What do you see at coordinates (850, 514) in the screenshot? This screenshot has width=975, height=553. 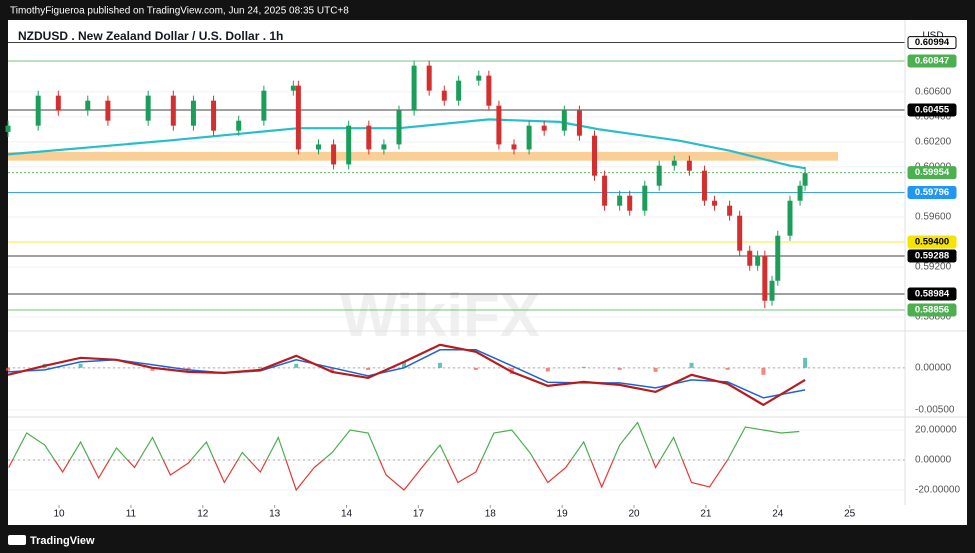 I see `x-tick-label: 25` at bounding box center [850, 514].